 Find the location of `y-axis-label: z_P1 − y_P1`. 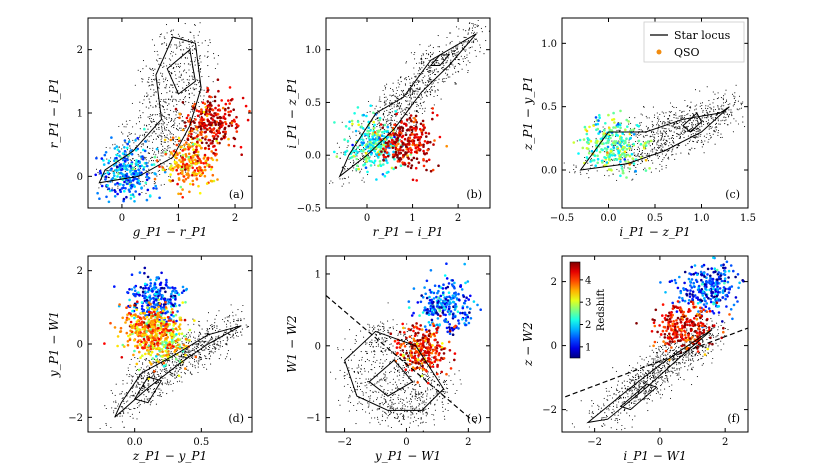

y-axis-label: z_P1 − y_P1 is located at coordinates (528, 113).